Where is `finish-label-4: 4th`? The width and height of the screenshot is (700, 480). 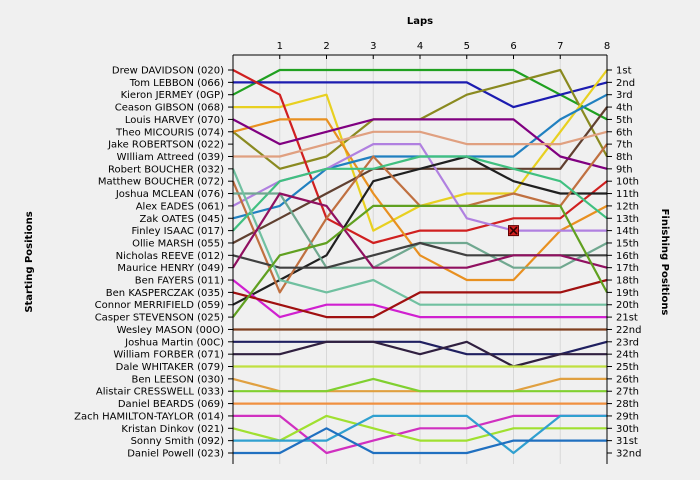
finish-label-4: 4th is located at coordinates (624, 108).